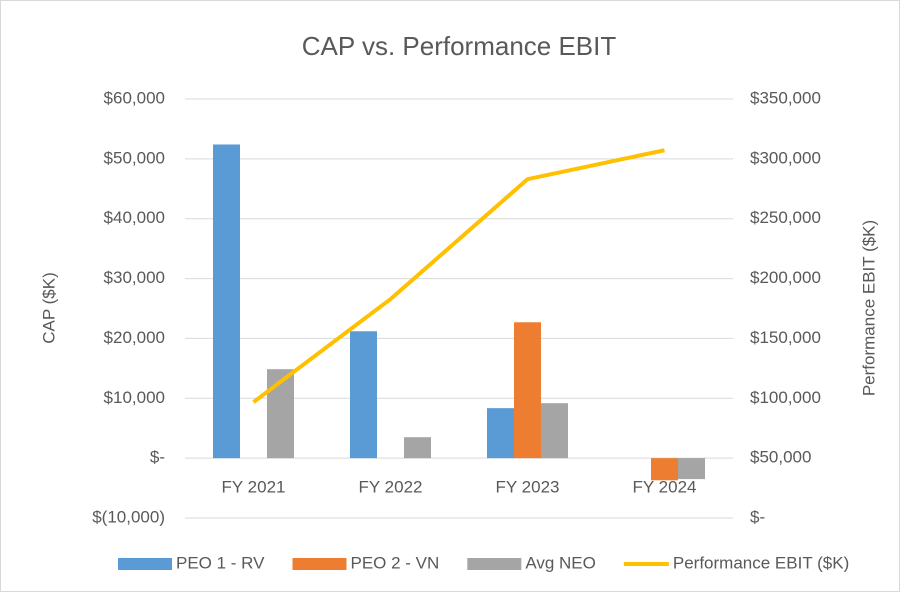 The width and height of the screenshot is (900, 592). What do you see at coordinates (785, 217) in the screenshot?
I see `y2-tick-label: $250,000` at bounding box center [785, 217].